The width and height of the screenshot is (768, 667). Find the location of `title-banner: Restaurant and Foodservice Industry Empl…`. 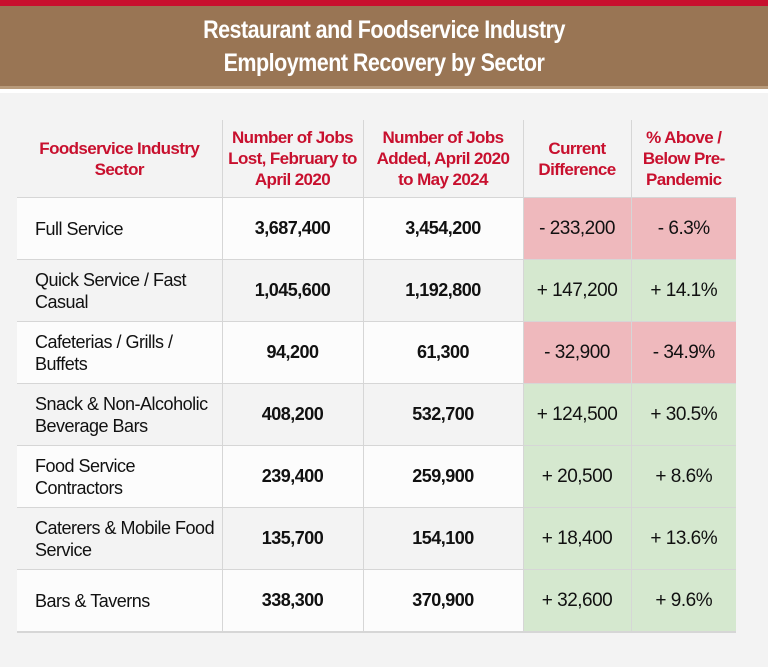

title-banner: Restaurant and Foodservice Industry Empl… is located at coordinates (384, 47).